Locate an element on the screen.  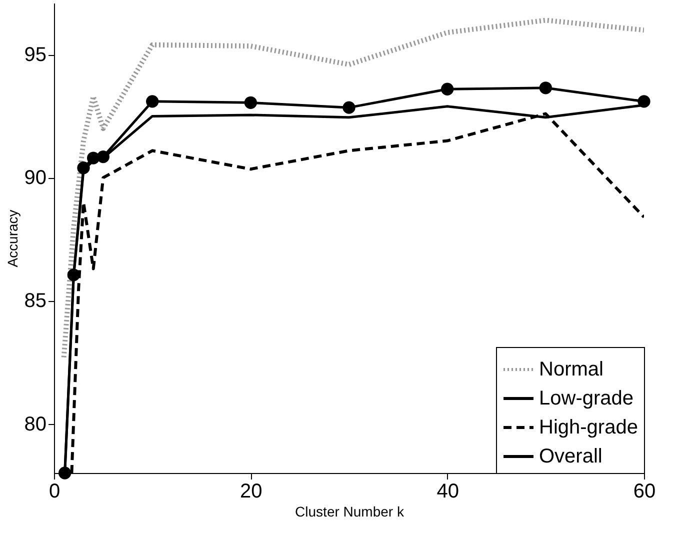
y-tick-label: 95 is located at coordinates (35, 55).